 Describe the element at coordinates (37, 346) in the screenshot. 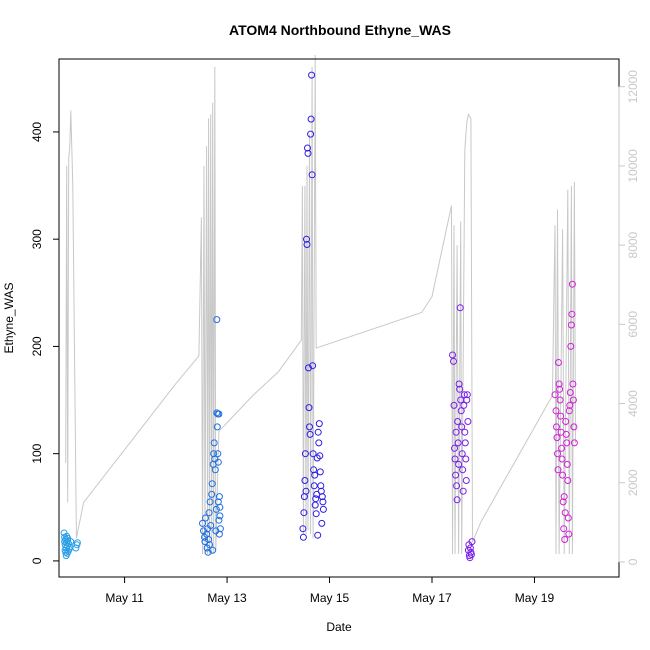

I see `left-tick-label: 200` at that location.